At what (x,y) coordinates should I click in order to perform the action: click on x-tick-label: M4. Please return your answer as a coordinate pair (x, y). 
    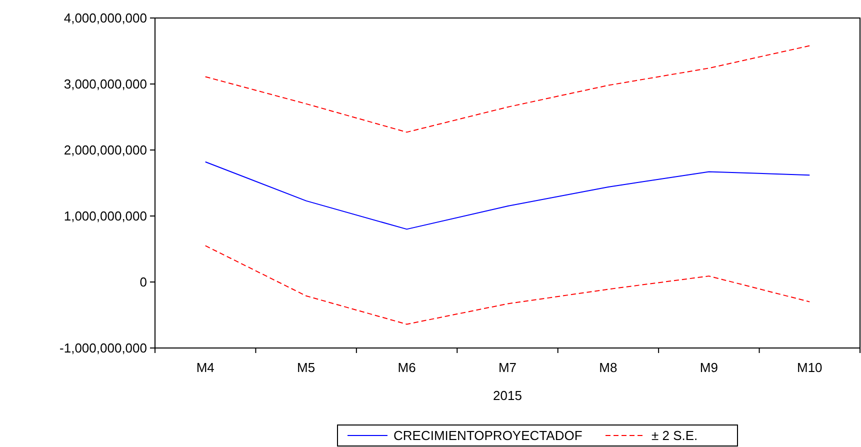
    Looking at the image, I should click on (205, 367).